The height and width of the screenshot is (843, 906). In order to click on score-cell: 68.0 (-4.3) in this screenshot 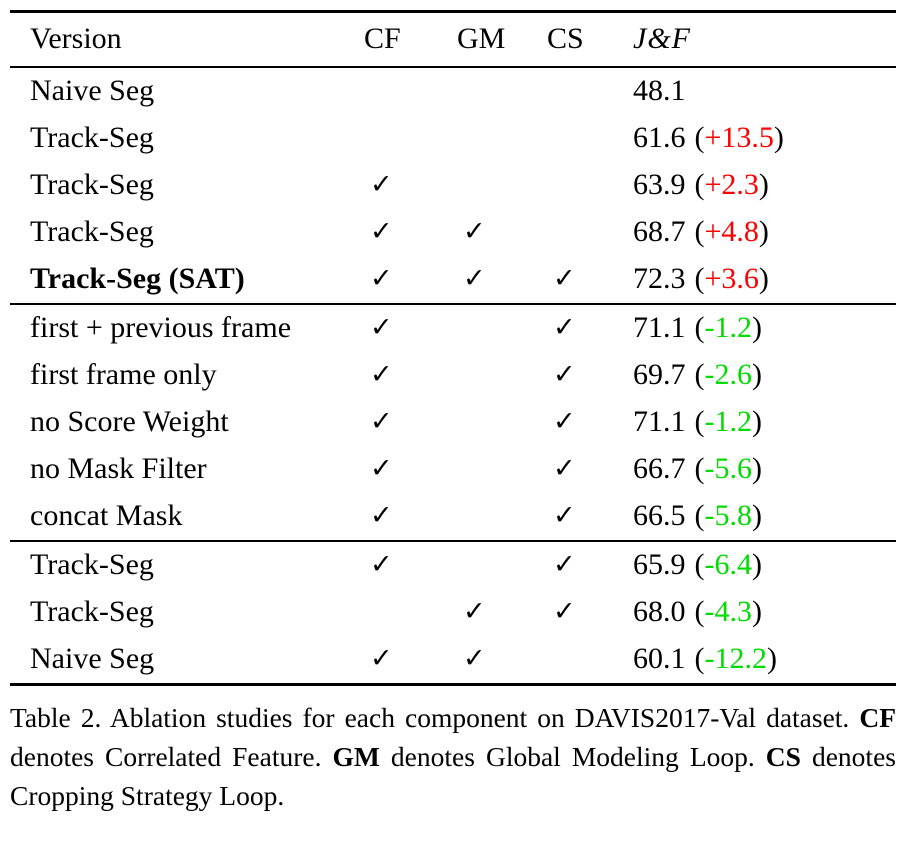, I will do `click(764, 612)`.